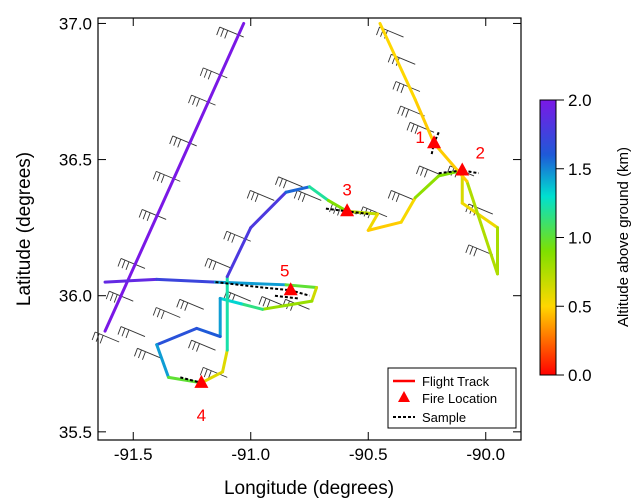  What do you see at coordinates (580, 238) in the screenshot?
I see `colorbar-tick-label: 1.0` at bounding box center [580, 238].